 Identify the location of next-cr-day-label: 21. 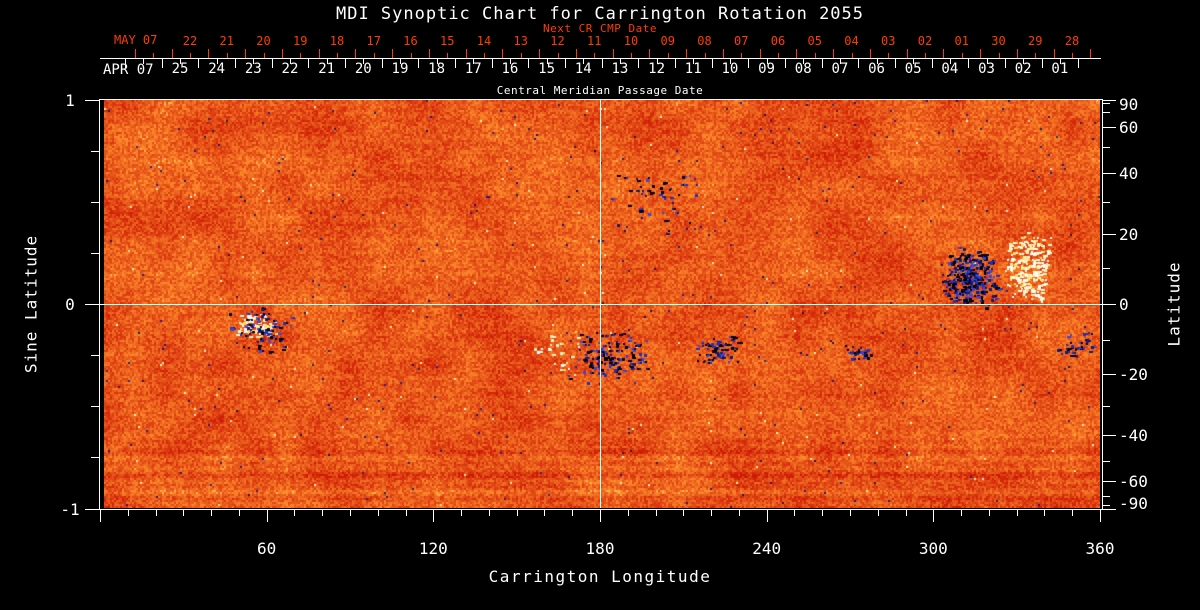
(226, 41).